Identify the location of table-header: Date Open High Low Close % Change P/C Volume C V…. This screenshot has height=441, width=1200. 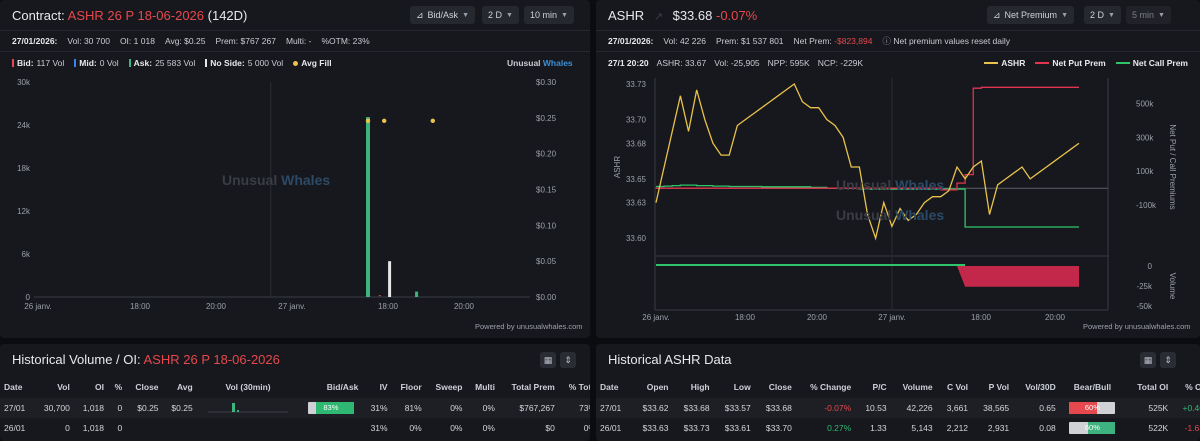
(898, 387).